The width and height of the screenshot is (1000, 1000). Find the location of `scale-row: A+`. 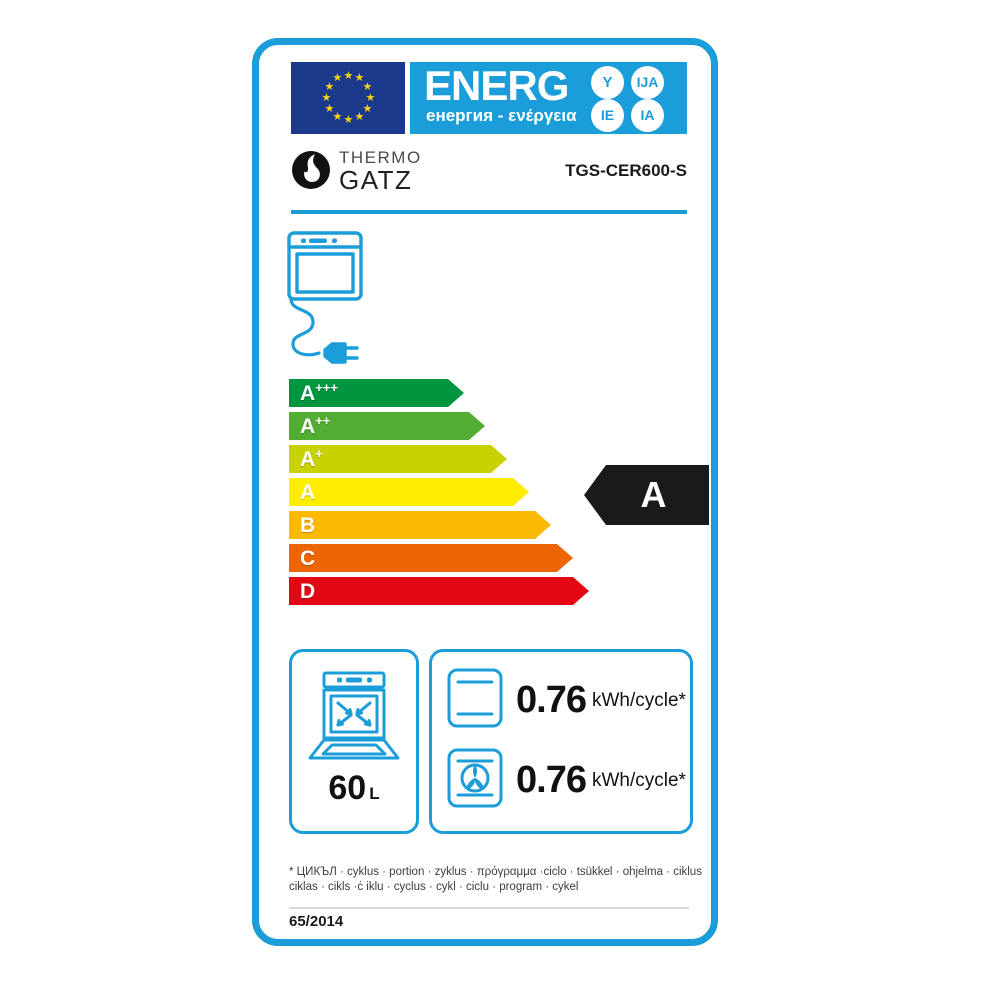

scale-row: A+ is located at coordinates (439, 459).